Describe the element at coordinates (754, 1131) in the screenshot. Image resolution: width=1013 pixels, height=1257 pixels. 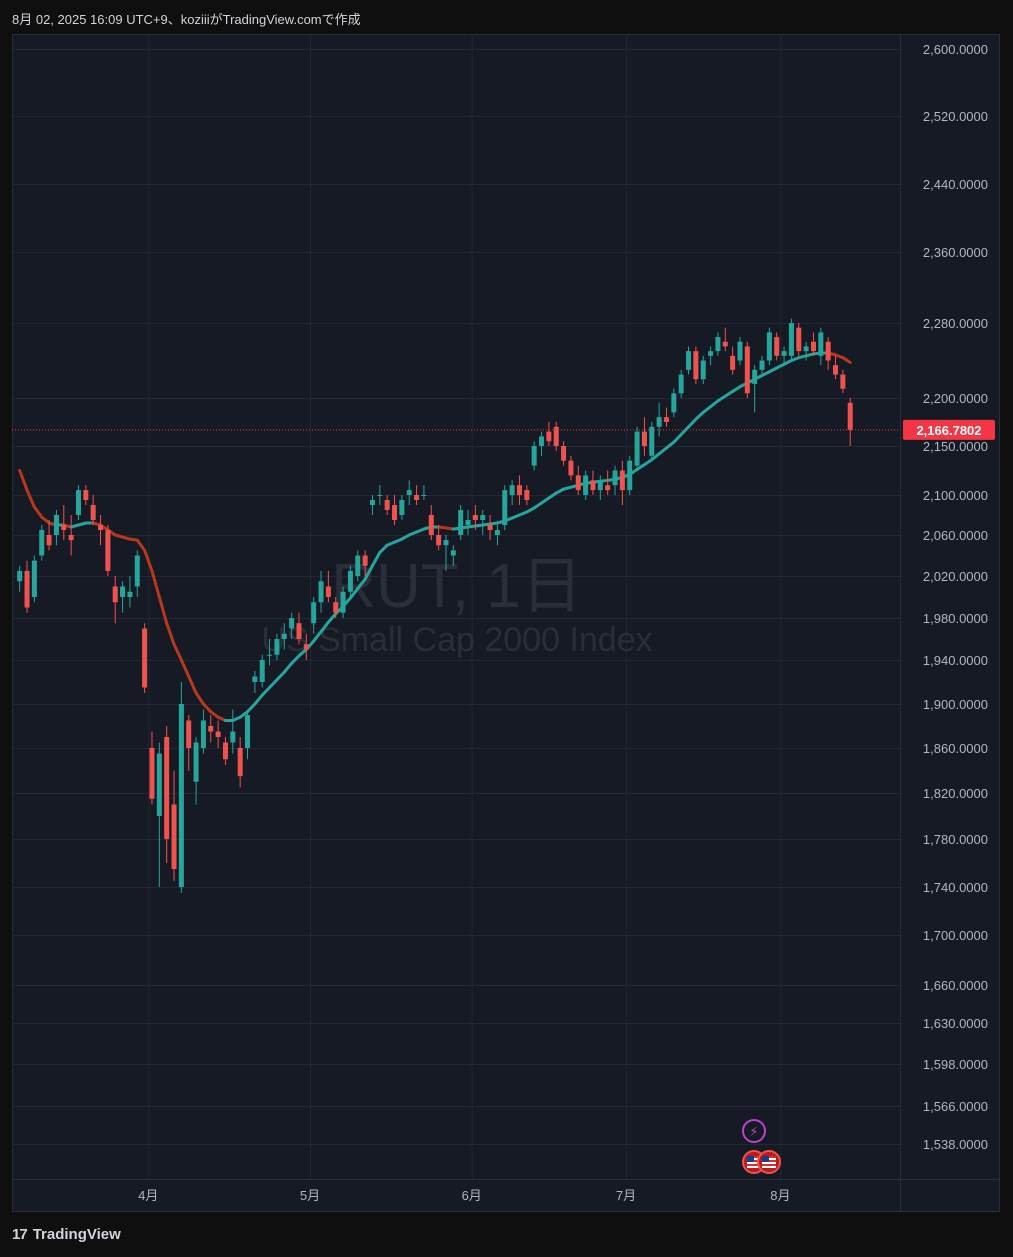
I see `lightning-event-icon: ⚡` at that location.